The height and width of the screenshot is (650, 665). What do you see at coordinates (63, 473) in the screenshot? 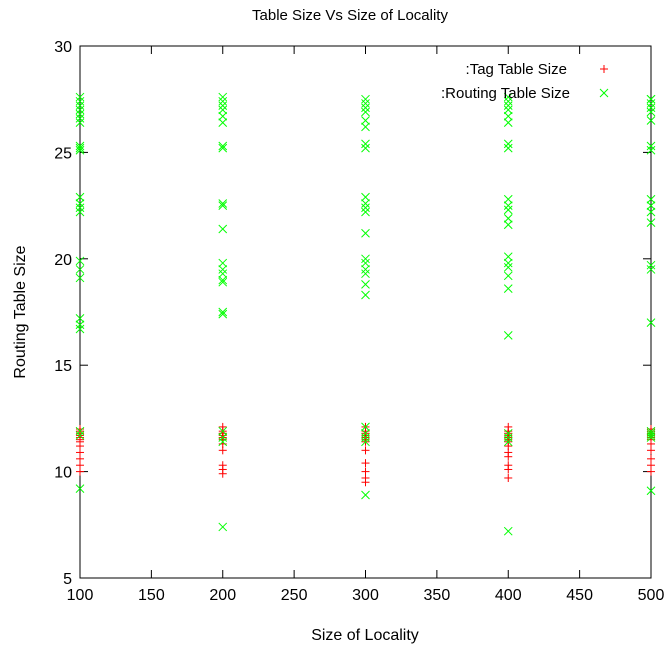
I see `y-tick-label: 10` at bounding box center [63, 473].